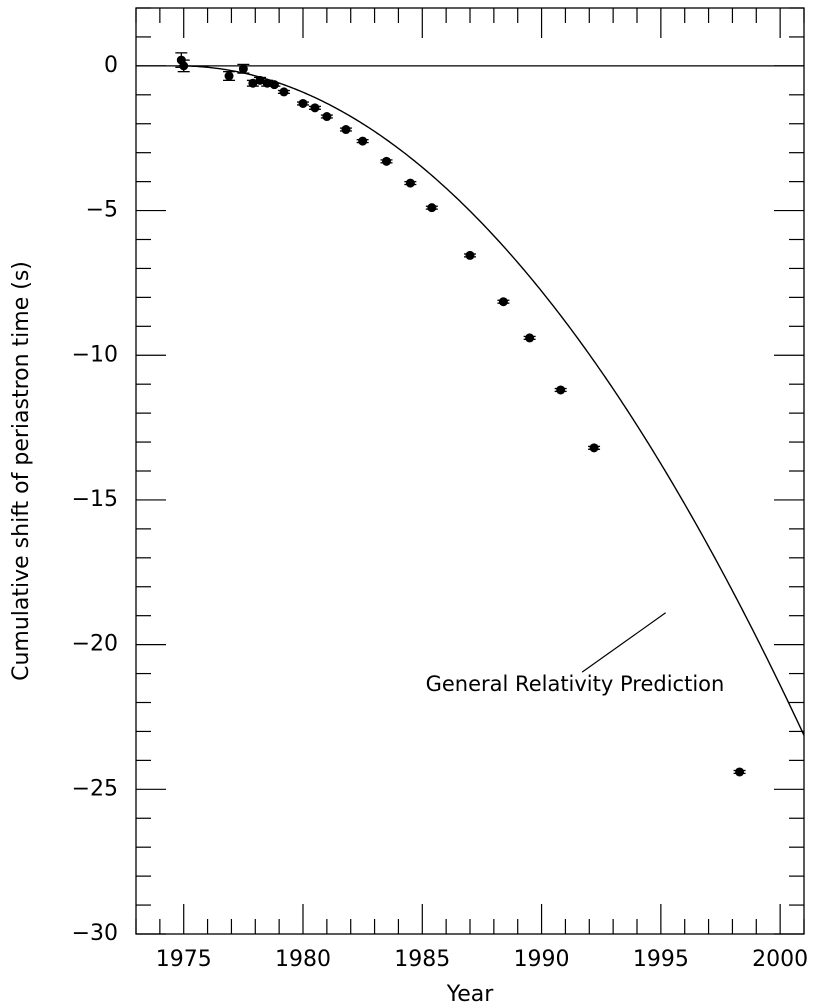  I want to click on x-tick-label: 1980, so click(303, 959).